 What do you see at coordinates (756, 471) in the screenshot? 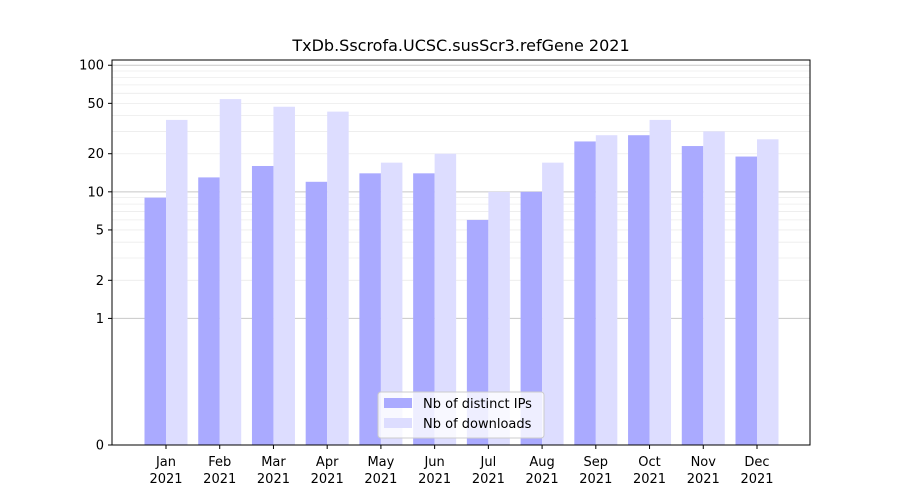
I see `x-tick-label: Dec 2021` at bounding box center [756, 471].